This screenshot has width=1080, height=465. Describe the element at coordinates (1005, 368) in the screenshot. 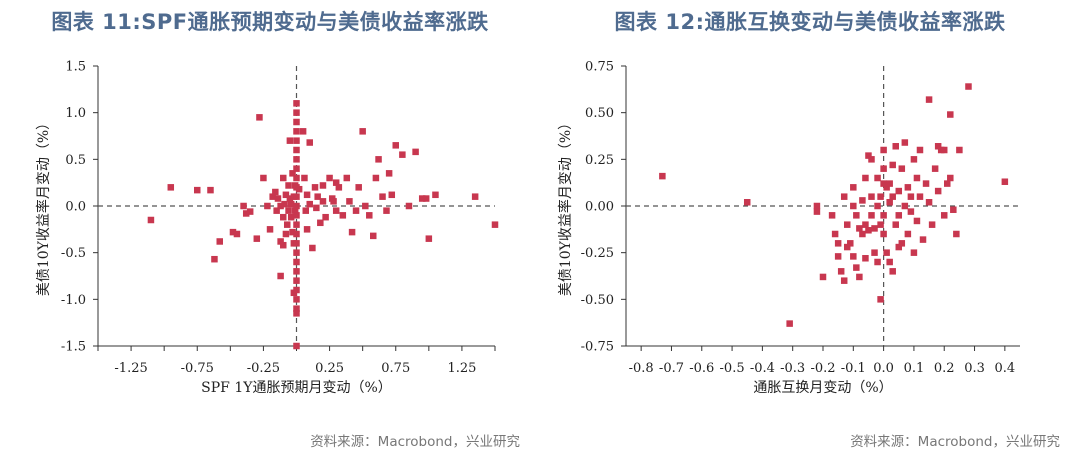

I see `x-tick-label: 0.4` at that location.